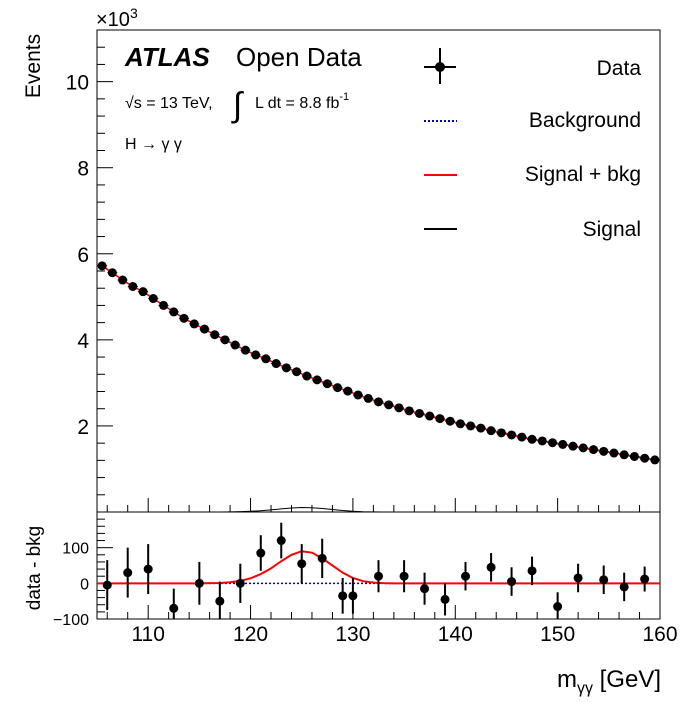  I want to click on x-tick-label: 130, so click(352, 634).